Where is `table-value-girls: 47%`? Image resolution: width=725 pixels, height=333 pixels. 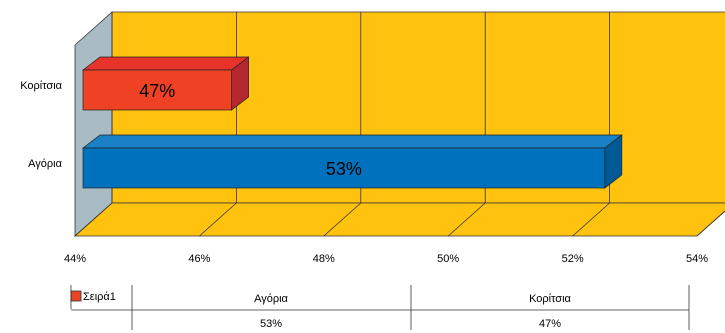 table-value-girls: 47% is located at coordinates (550, 324).